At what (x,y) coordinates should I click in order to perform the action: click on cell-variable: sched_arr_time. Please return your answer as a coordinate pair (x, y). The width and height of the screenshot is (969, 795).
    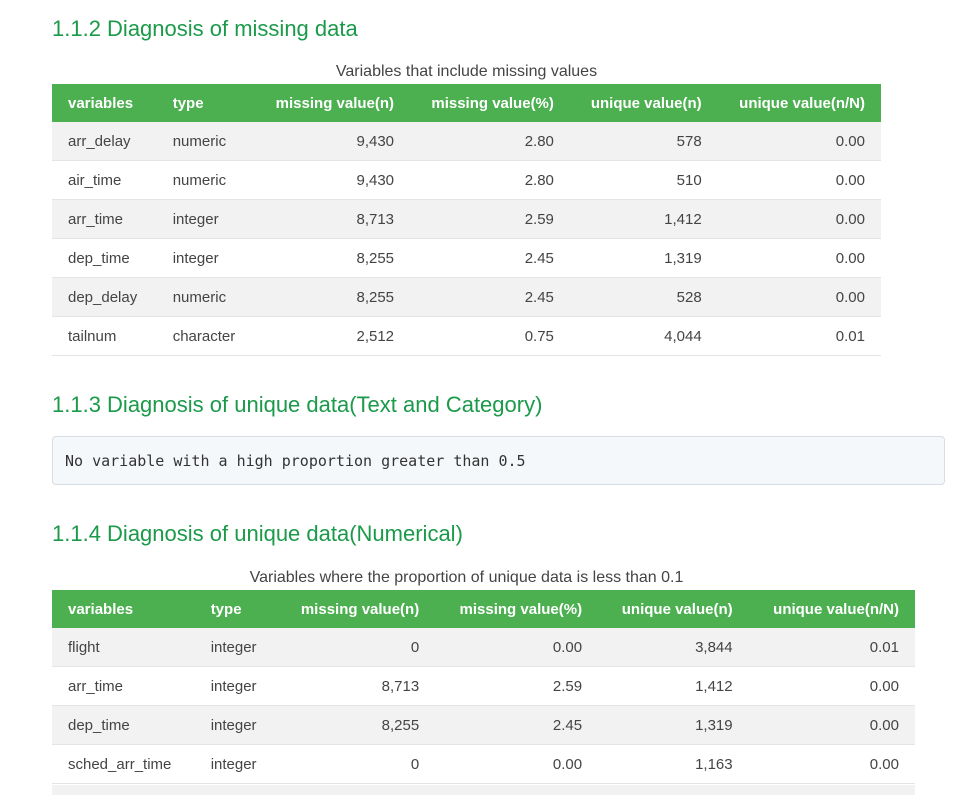
    Looking at the image, I should click on (123, 764).